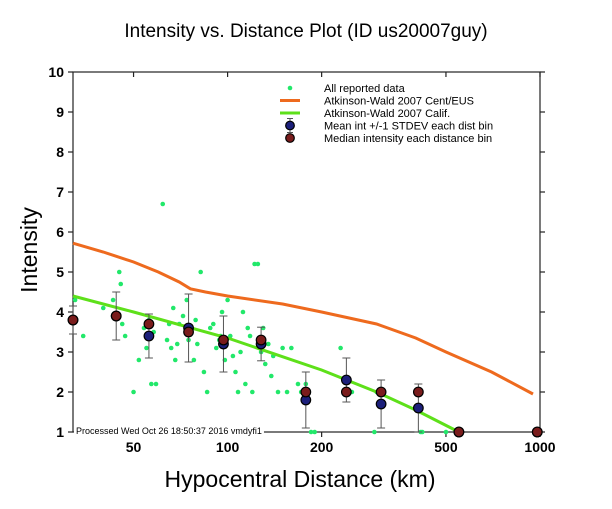  I want to click on x-tick-label: 500, so click(446, 447).